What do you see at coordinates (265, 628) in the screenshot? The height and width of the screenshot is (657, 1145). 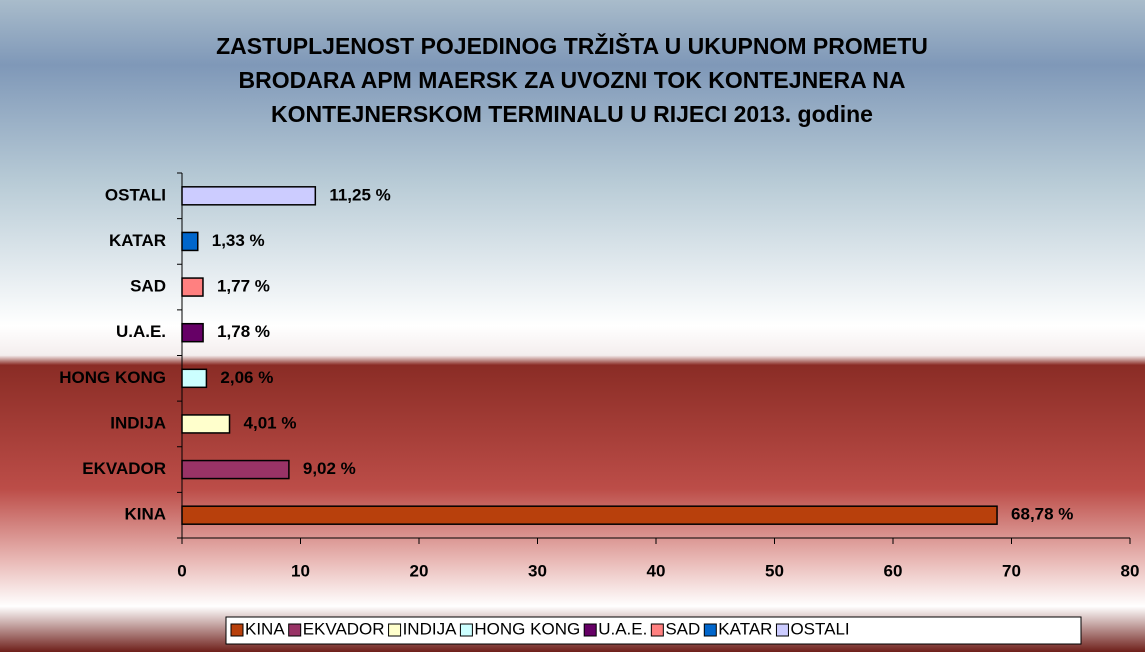 I see `legend-label: KINA` at bounding box center [265, 628].